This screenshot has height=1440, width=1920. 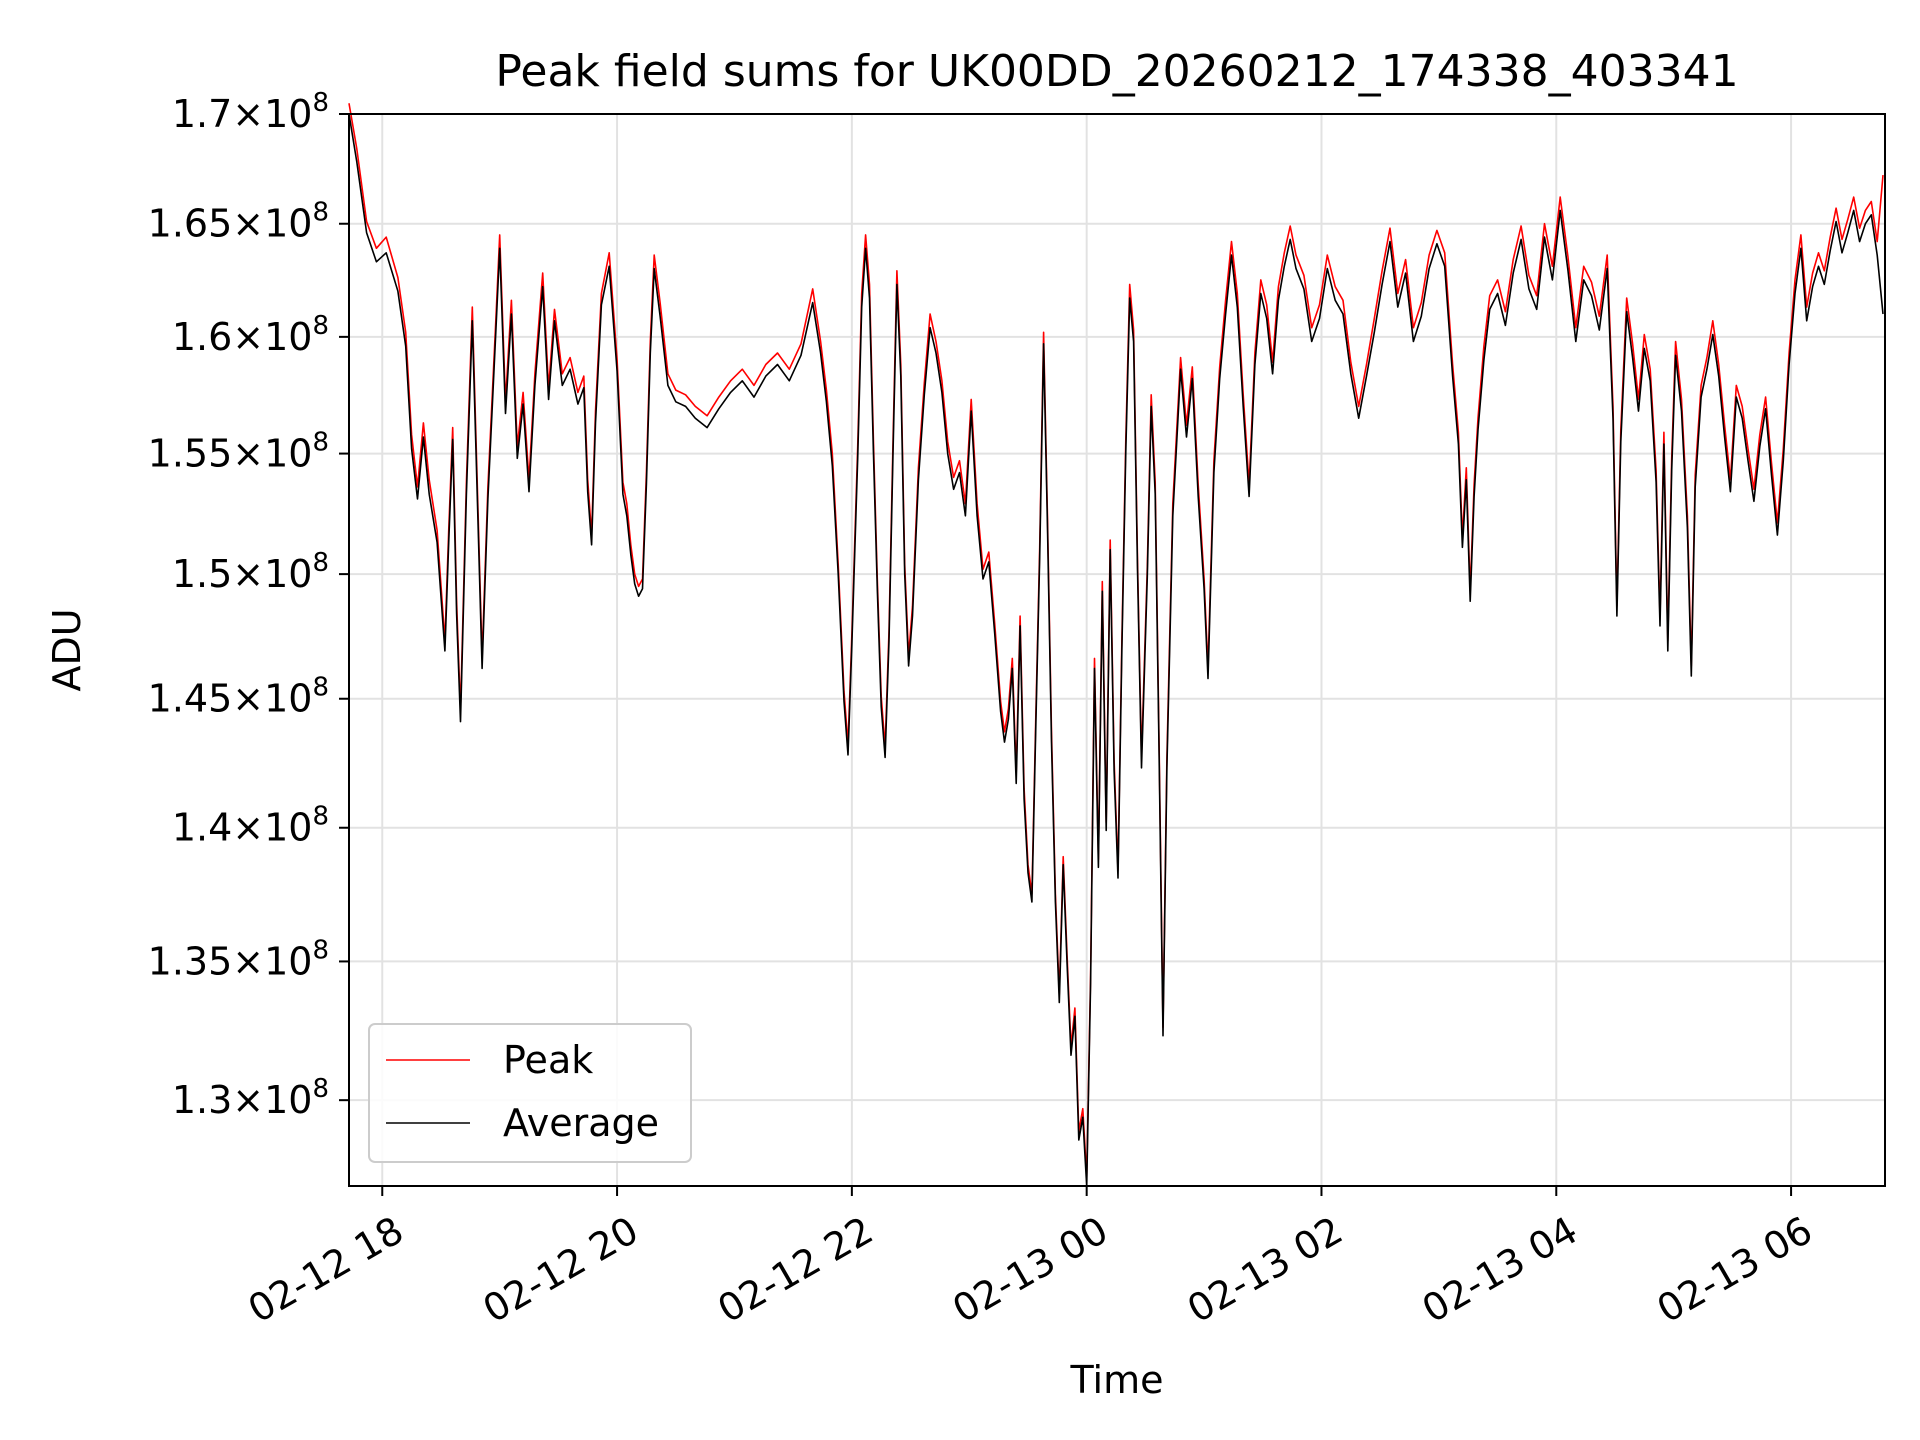 I want to click on legend: Peak Average, so click(x=530, y=1093).